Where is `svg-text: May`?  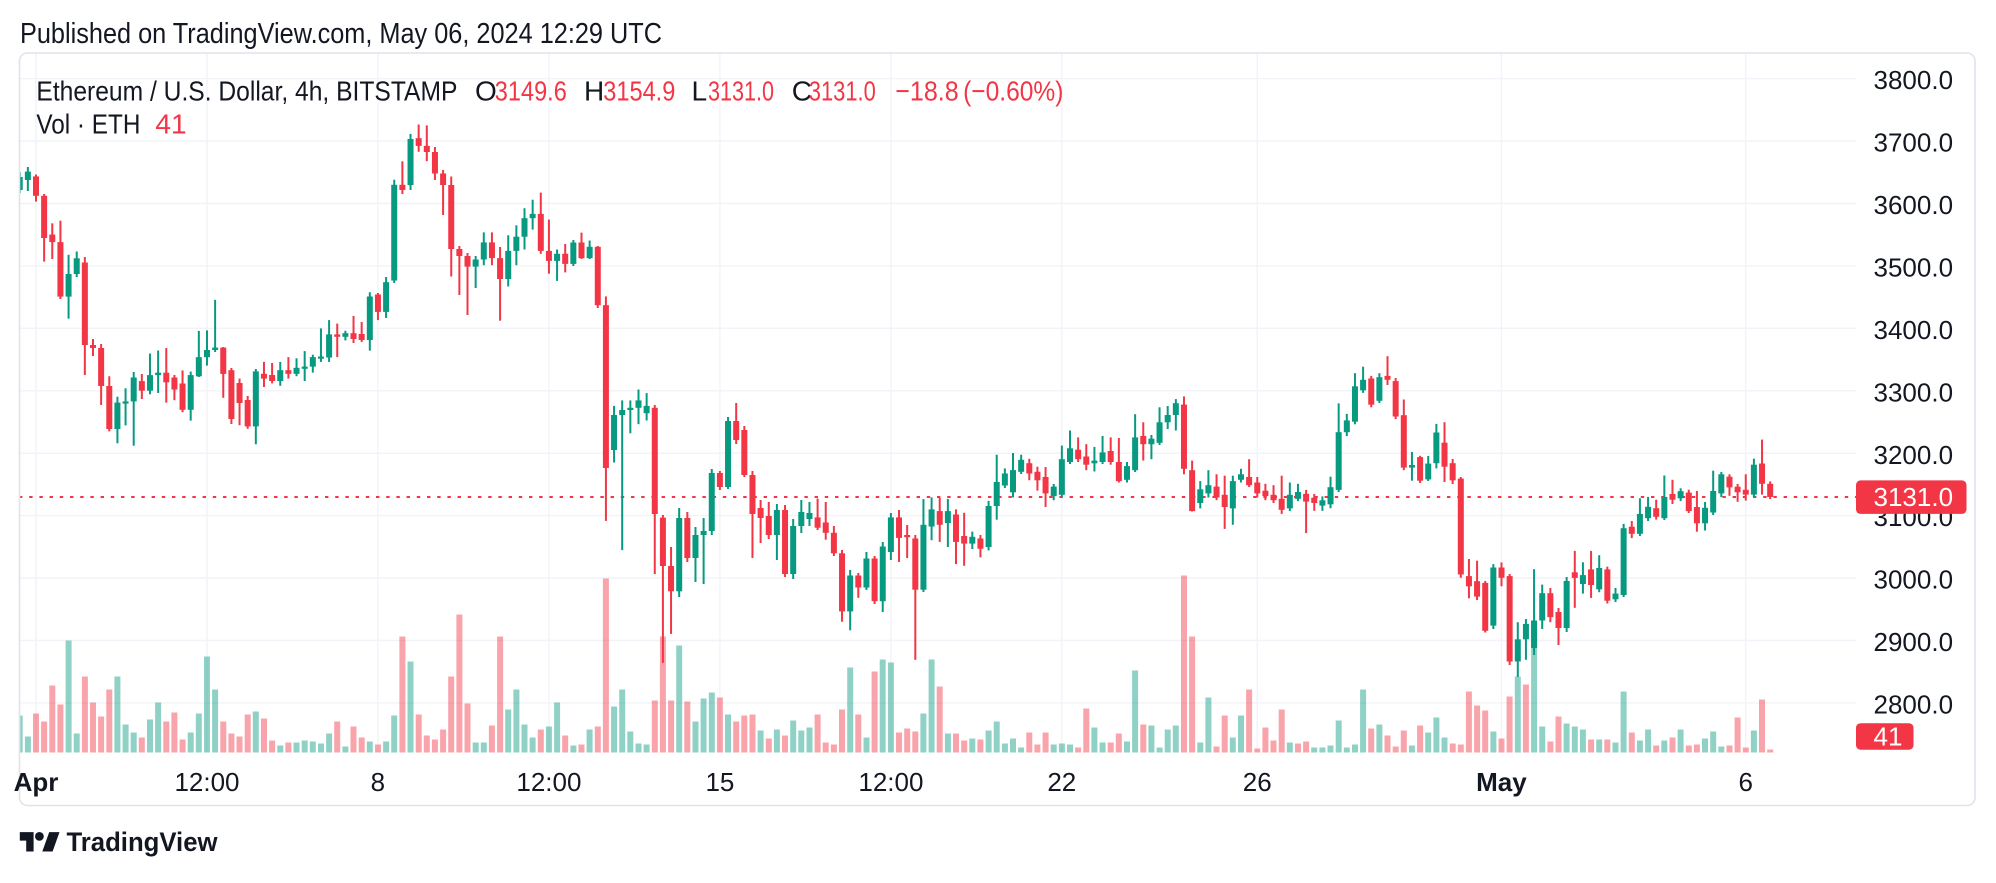
svg-text: May is located at coordinates (1501, 782).